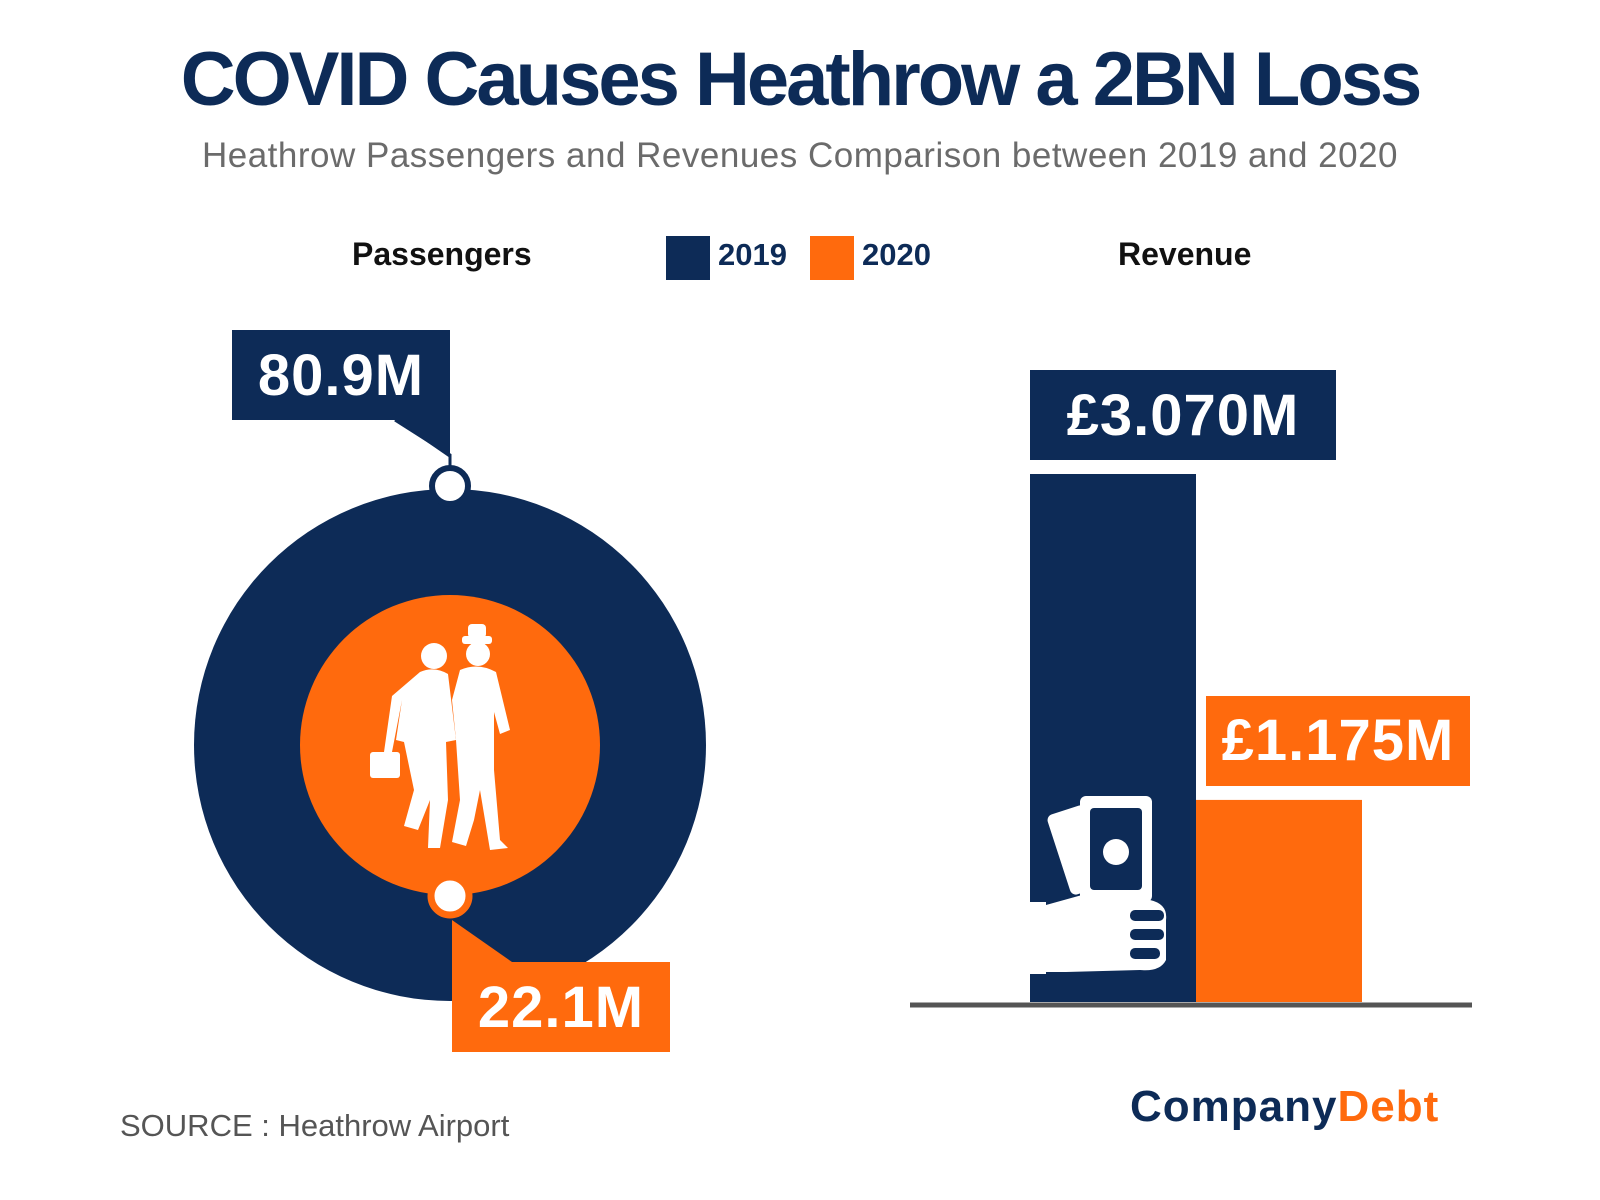 The height and width of the screenshot is (1200, 1600). I want to click on passengers-2020-value-tag: 22.1M, so click(561, 1007).